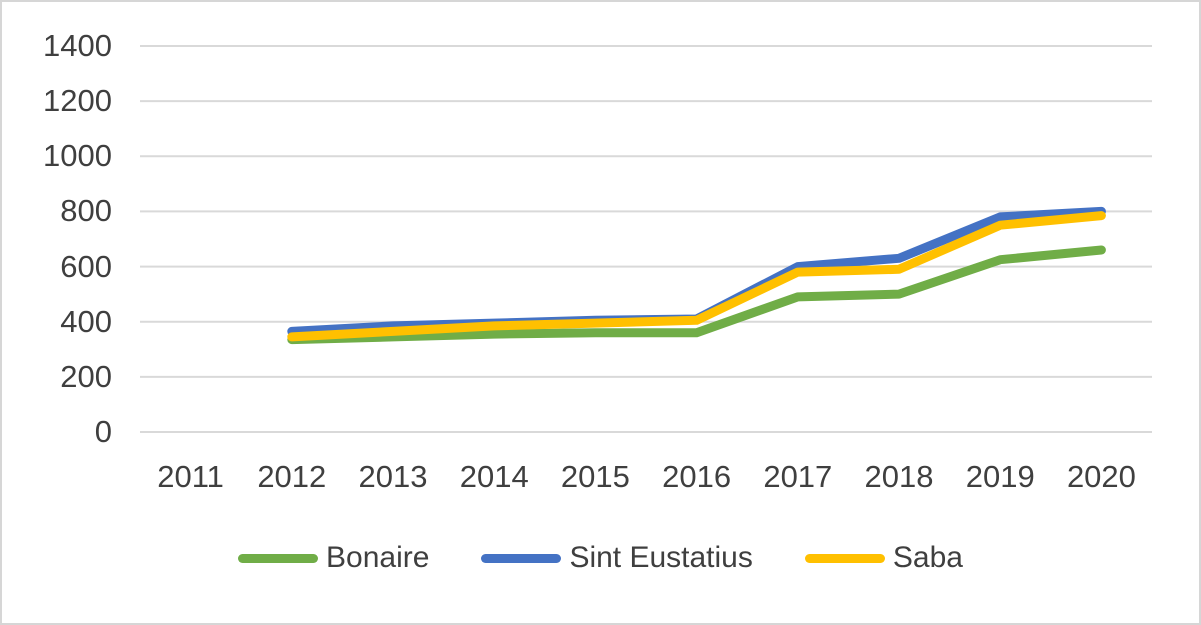  Describe the element at coordinates (927, 557) in the screenshot. I see `legend-label: Saba` at that location.